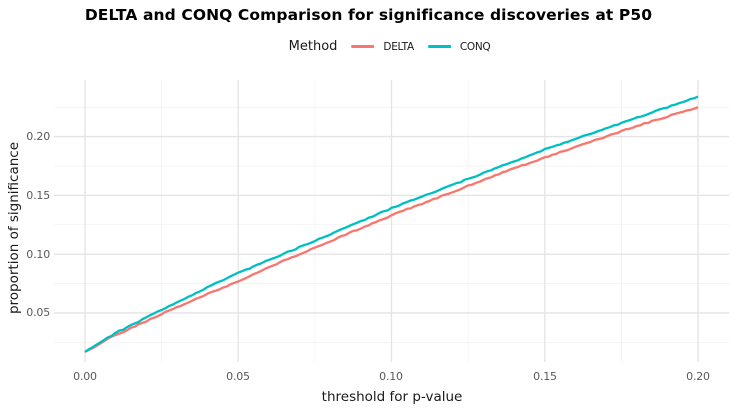 Image resolution: width=737 pixels, height=410 pixels. What do you see at coordinates (545, 376) in the screenshot?
I see `x-tick-label: 0.15` at bounding box center [545, 376].